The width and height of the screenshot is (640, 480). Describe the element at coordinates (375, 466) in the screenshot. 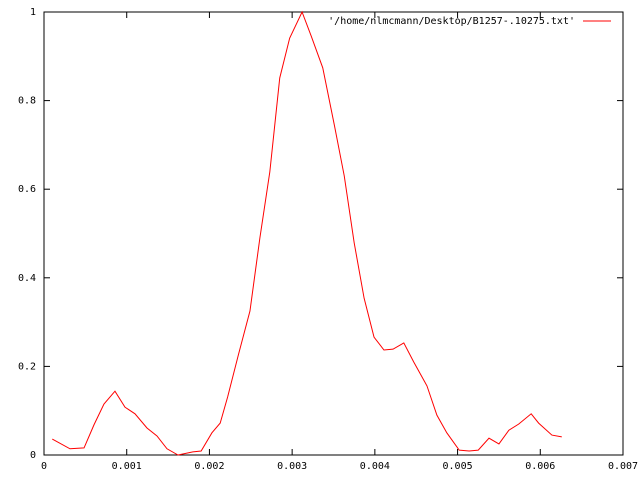

I see `x-tick-label: 0.004` at that location.